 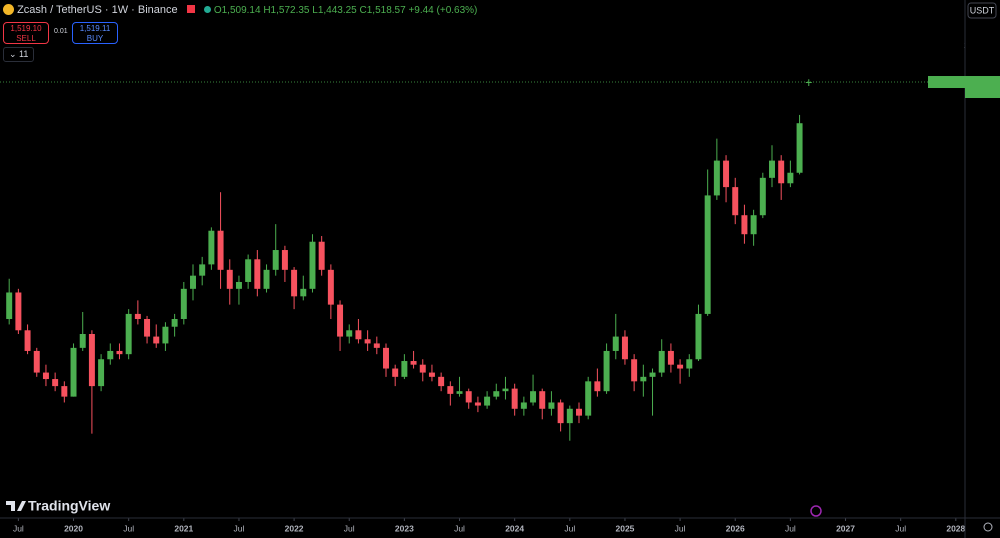 I want to click on watermark: TradingView, so click(x=58, y=506).